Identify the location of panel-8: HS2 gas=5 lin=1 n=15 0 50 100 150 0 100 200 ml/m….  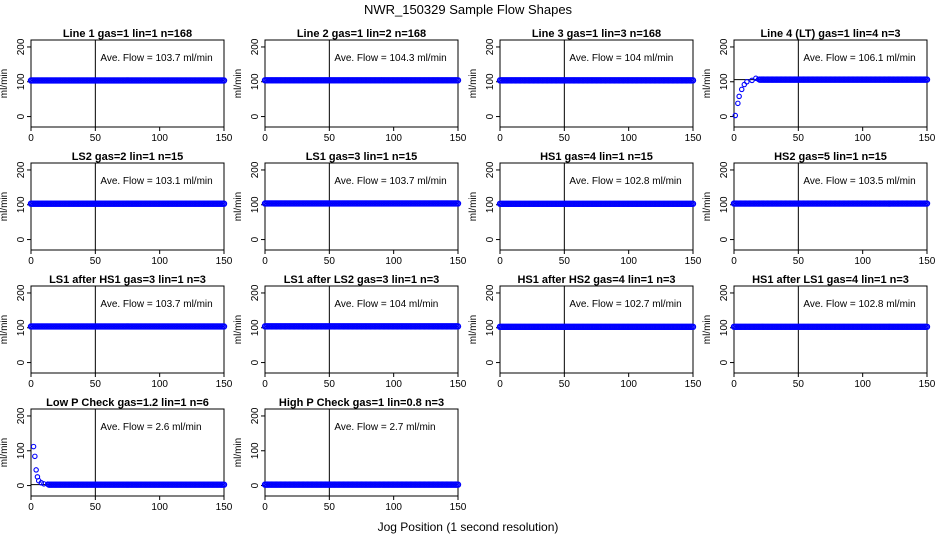
(819, 209).